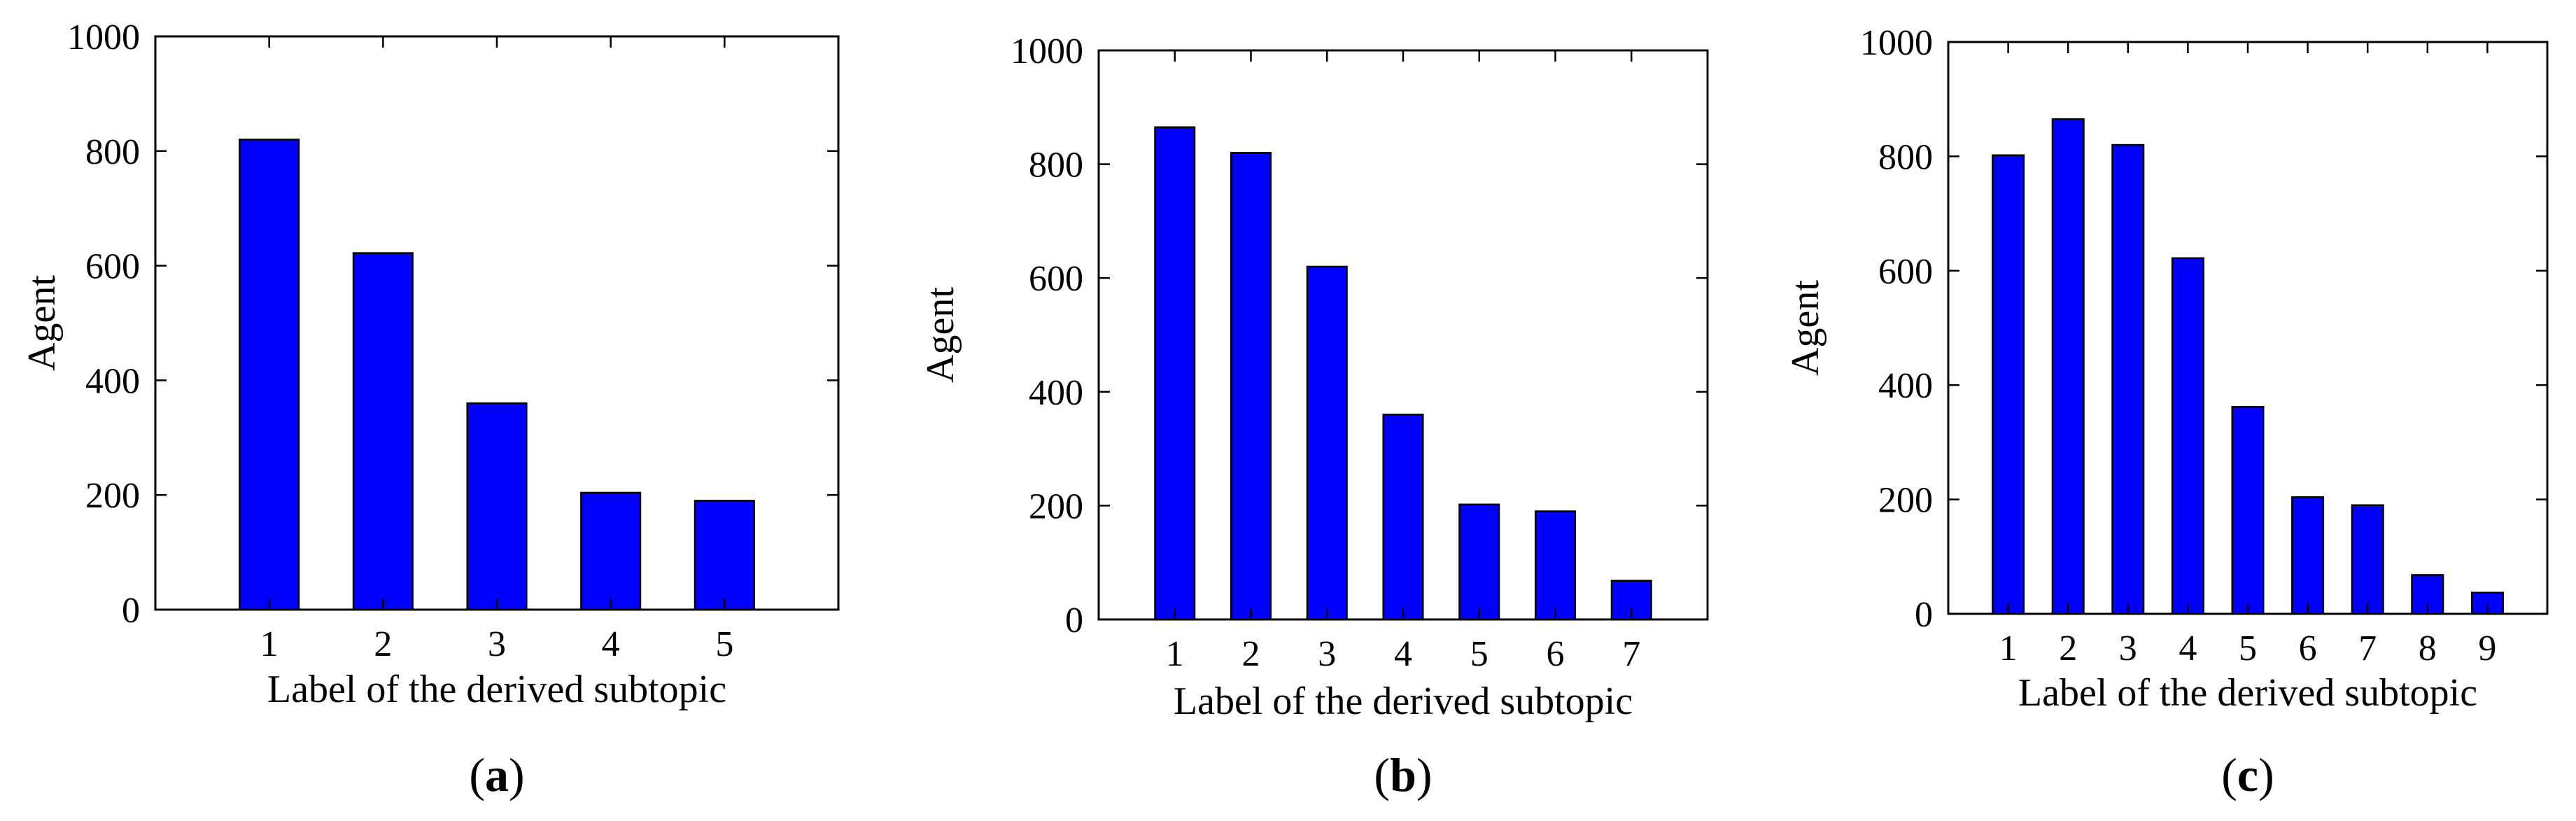  I want to click on panel-label: (a), so click(496, 774).